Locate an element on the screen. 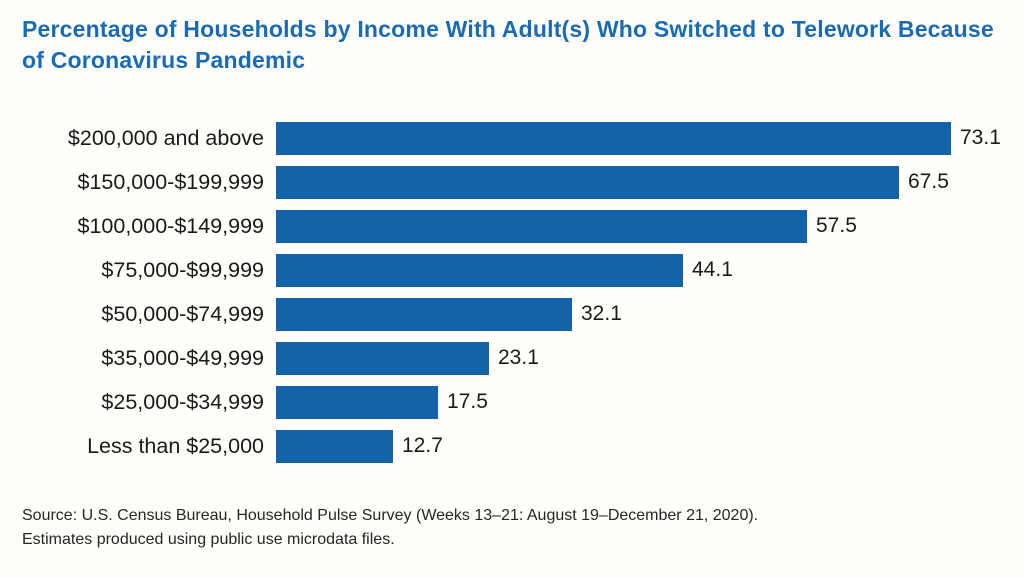  category-label: $25,000-$34,999 is located at coordinates (182, 401).